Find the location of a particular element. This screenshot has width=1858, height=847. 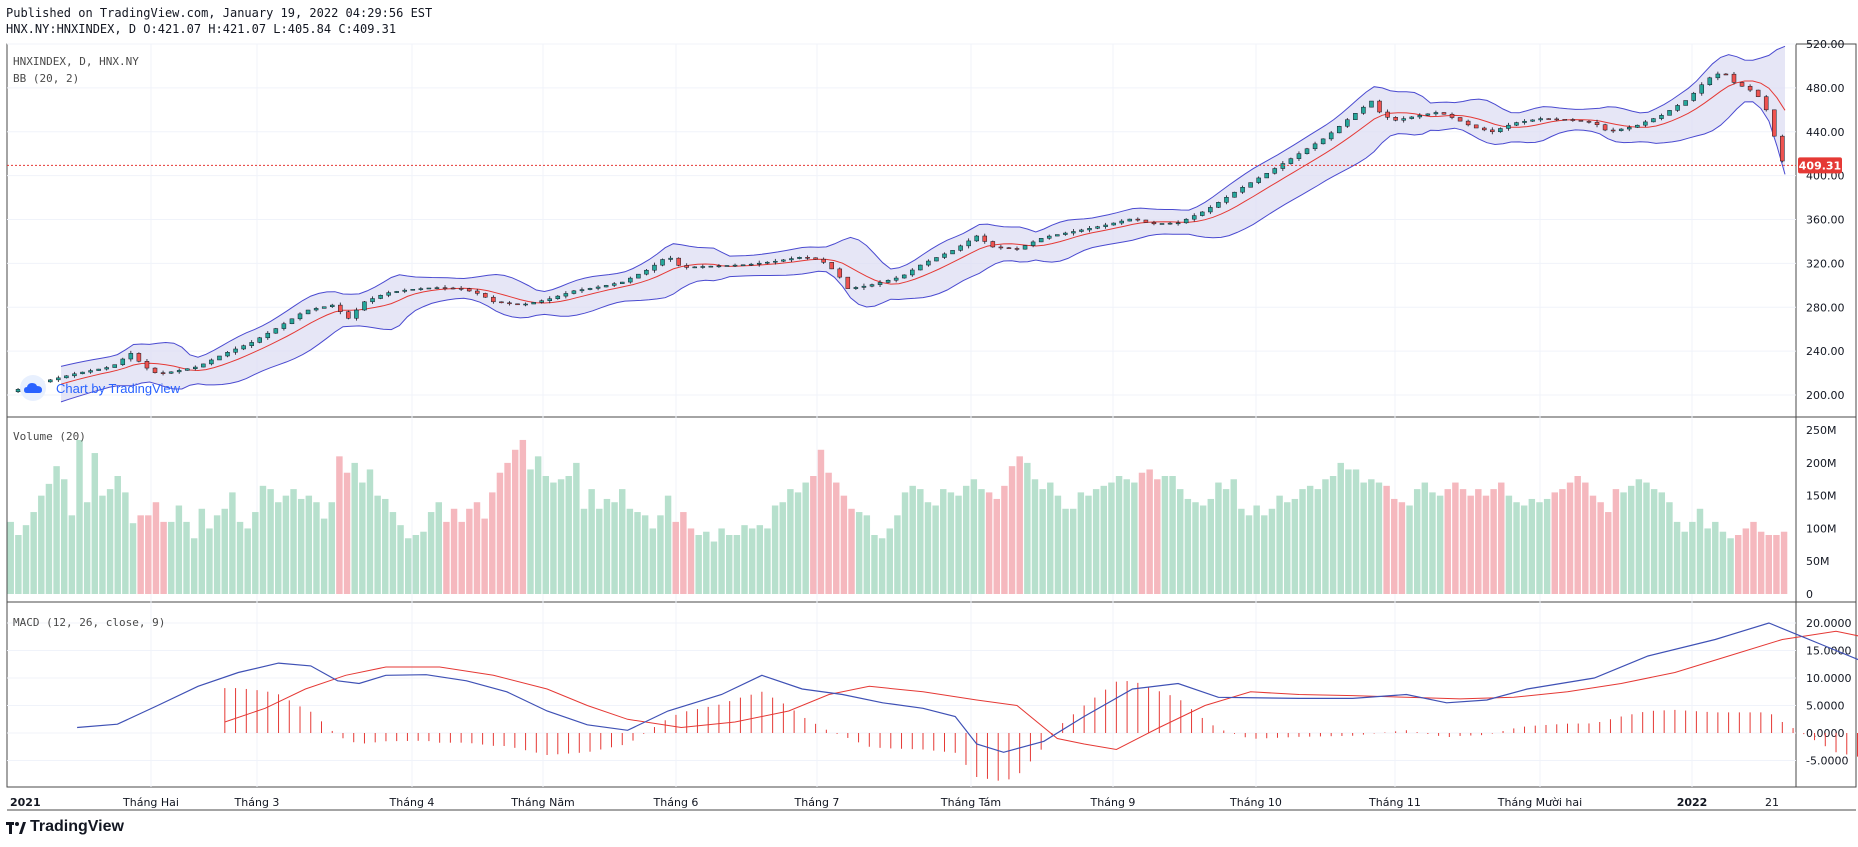

tradingview-watermark: Chart by TradingView is located at coordinates (100, 388).